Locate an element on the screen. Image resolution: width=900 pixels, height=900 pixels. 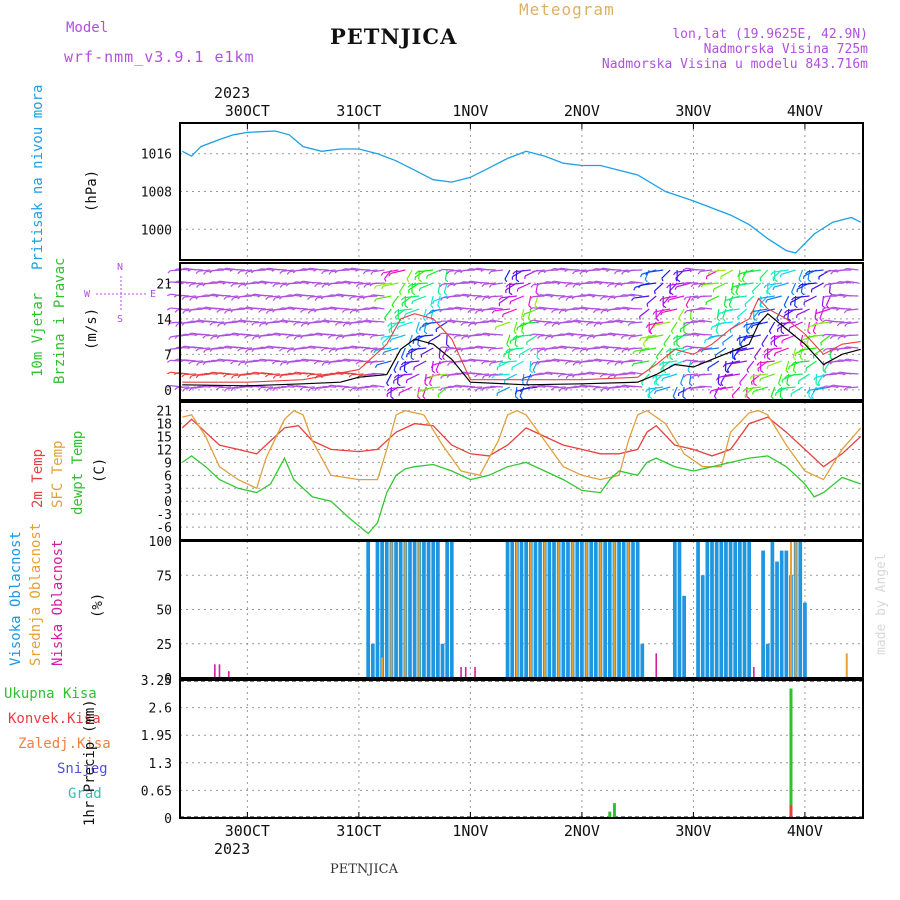
credit-label: made by Angel is located at coordinates (881, 604).